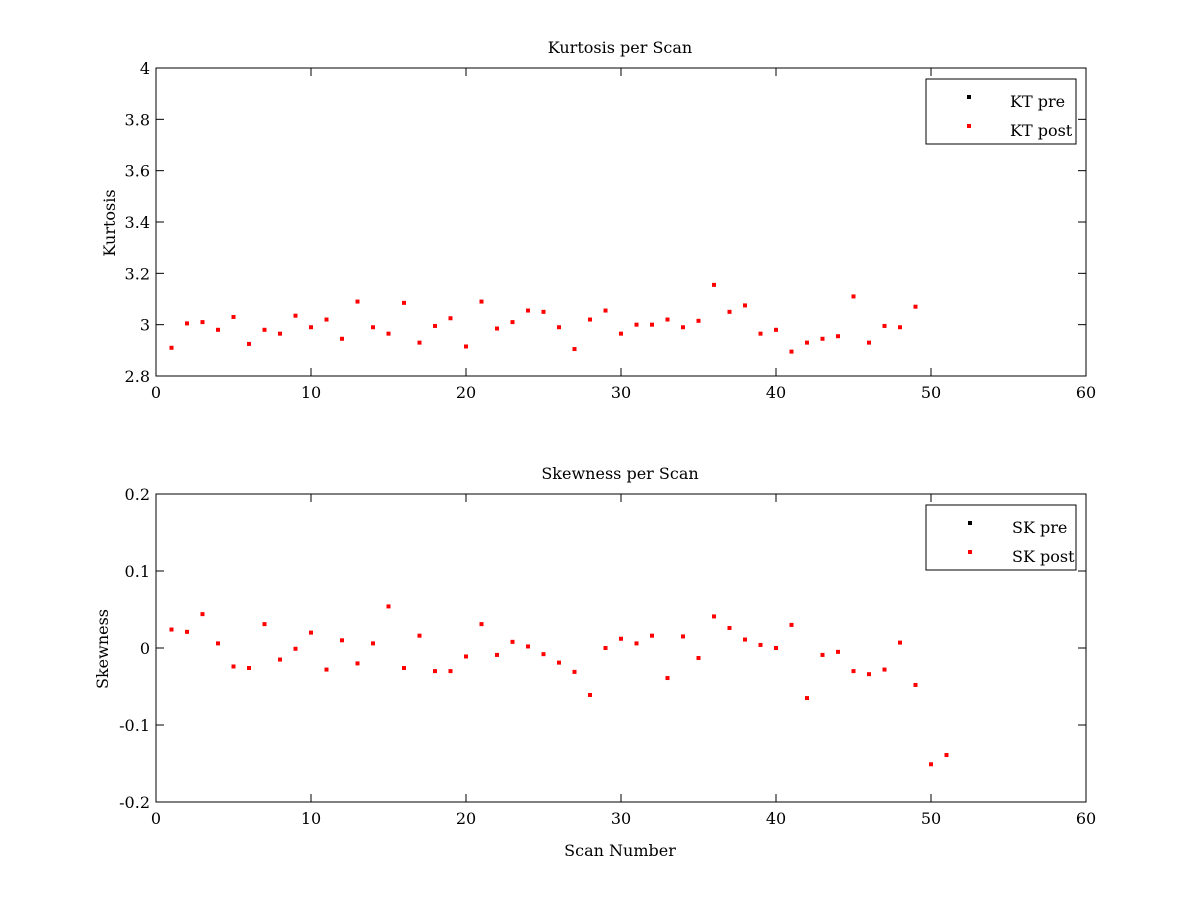  Describe the element at coordinates (145, 325) in the screenshot. I see `y-tick-label: 3` at that location.